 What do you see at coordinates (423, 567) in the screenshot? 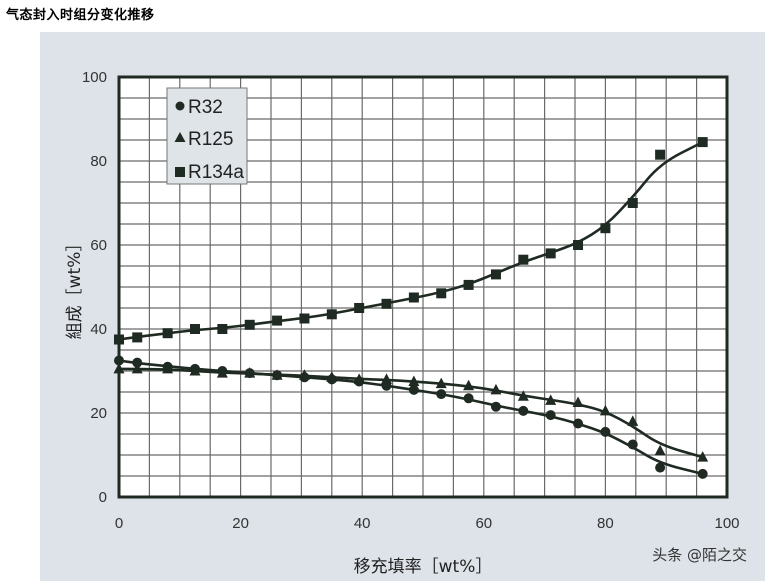
I see `x-axis-title: 移充填率［wt%］` at bounding box center [423, 567].